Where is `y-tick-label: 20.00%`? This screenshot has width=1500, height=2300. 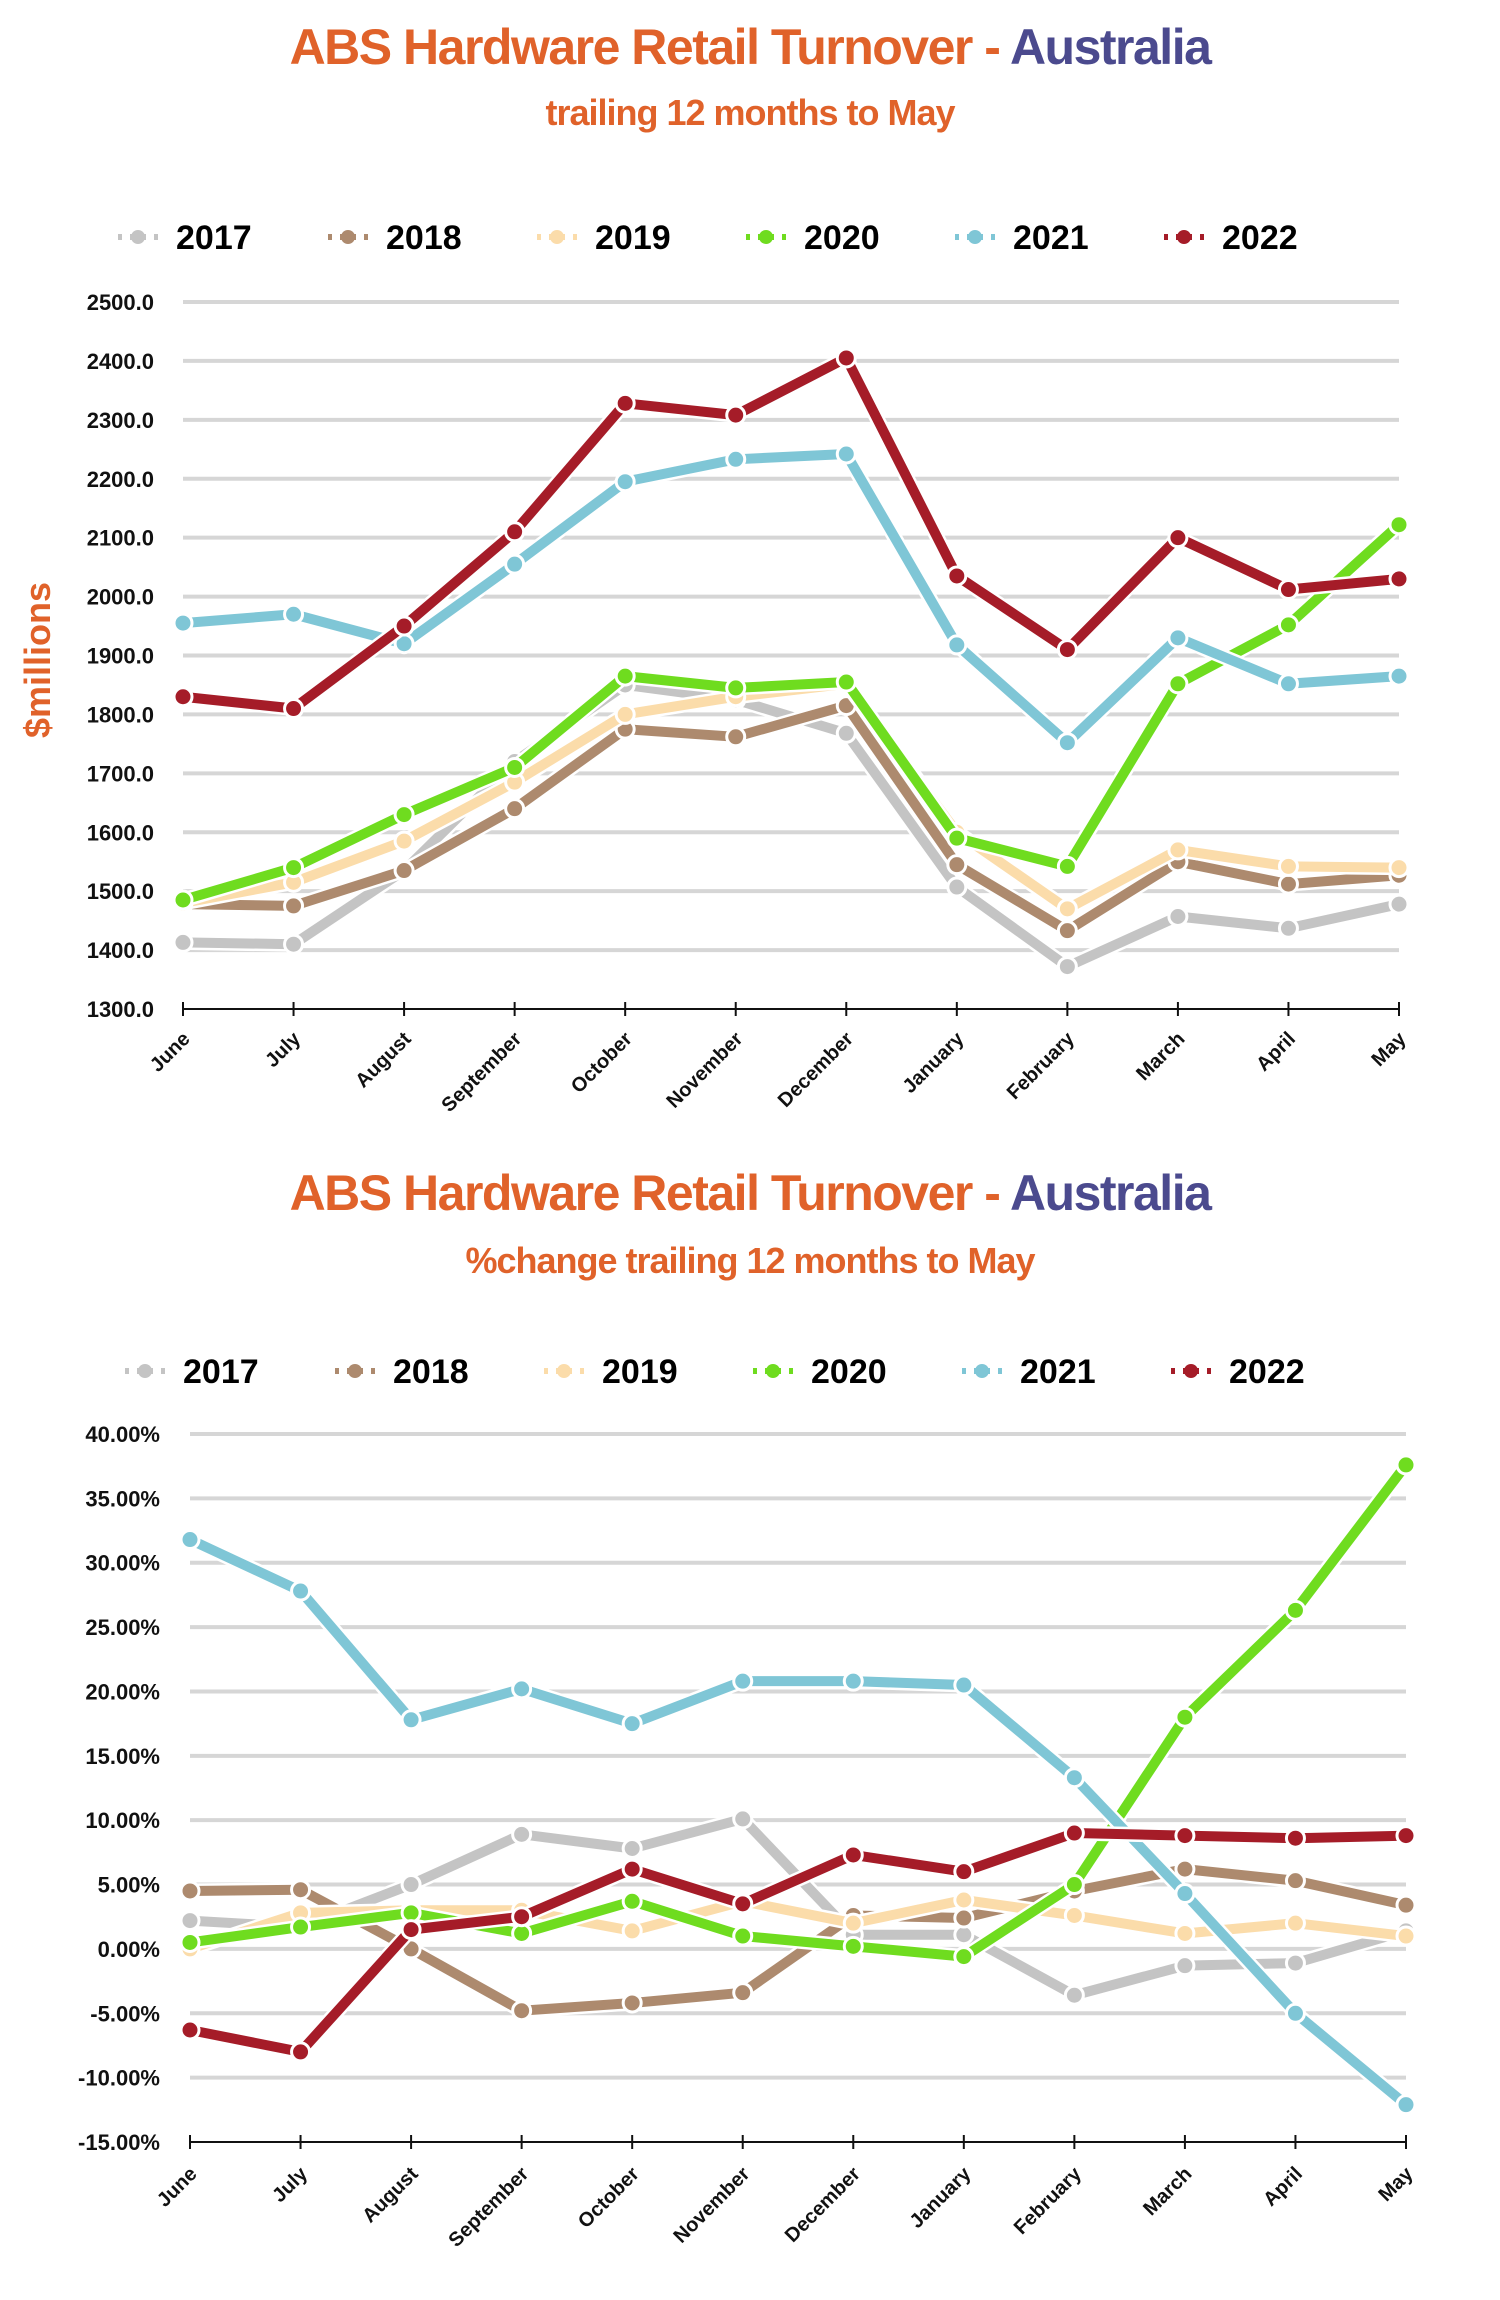
y-tick-label: 20.00% is located at coordinates (122, 1691).